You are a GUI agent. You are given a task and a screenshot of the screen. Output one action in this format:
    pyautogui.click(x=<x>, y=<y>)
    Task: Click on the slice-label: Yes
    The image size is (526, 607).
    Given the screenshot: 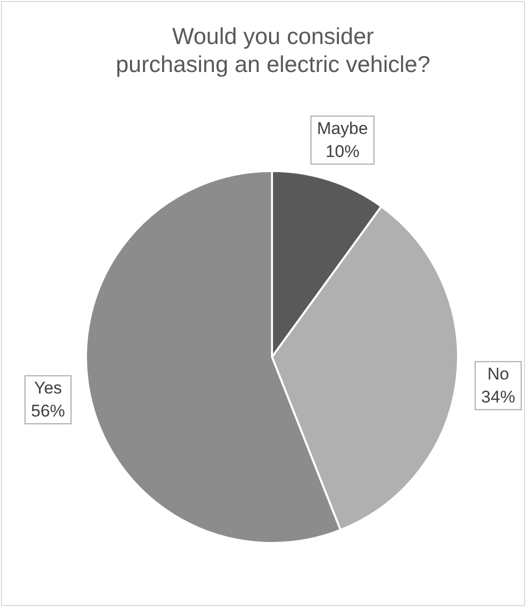 What is the action you would take?
    pyautogui.click(x=48, y=388)
    